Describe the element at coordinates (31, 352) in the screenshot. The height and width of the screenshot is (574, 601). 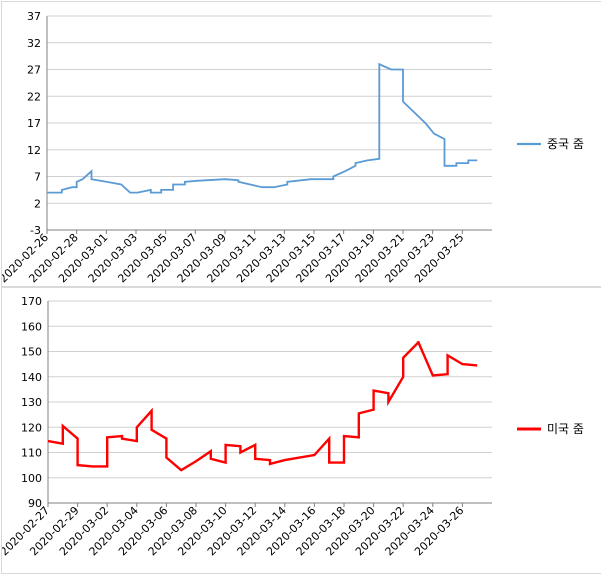
I see `y-tick-label: 150` at that location.